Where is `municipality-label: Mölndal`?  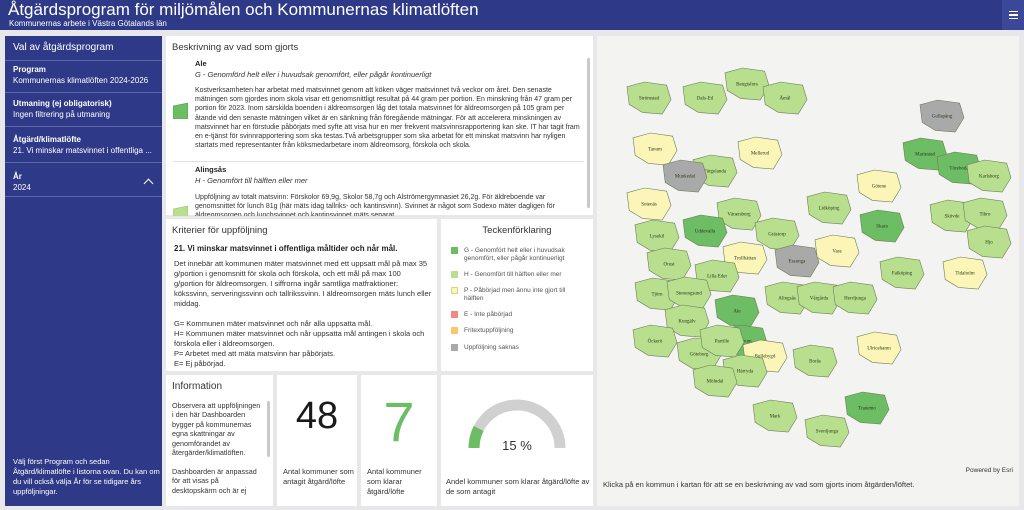
municipality-label: Mölndal is located at coordinates (716, 382).